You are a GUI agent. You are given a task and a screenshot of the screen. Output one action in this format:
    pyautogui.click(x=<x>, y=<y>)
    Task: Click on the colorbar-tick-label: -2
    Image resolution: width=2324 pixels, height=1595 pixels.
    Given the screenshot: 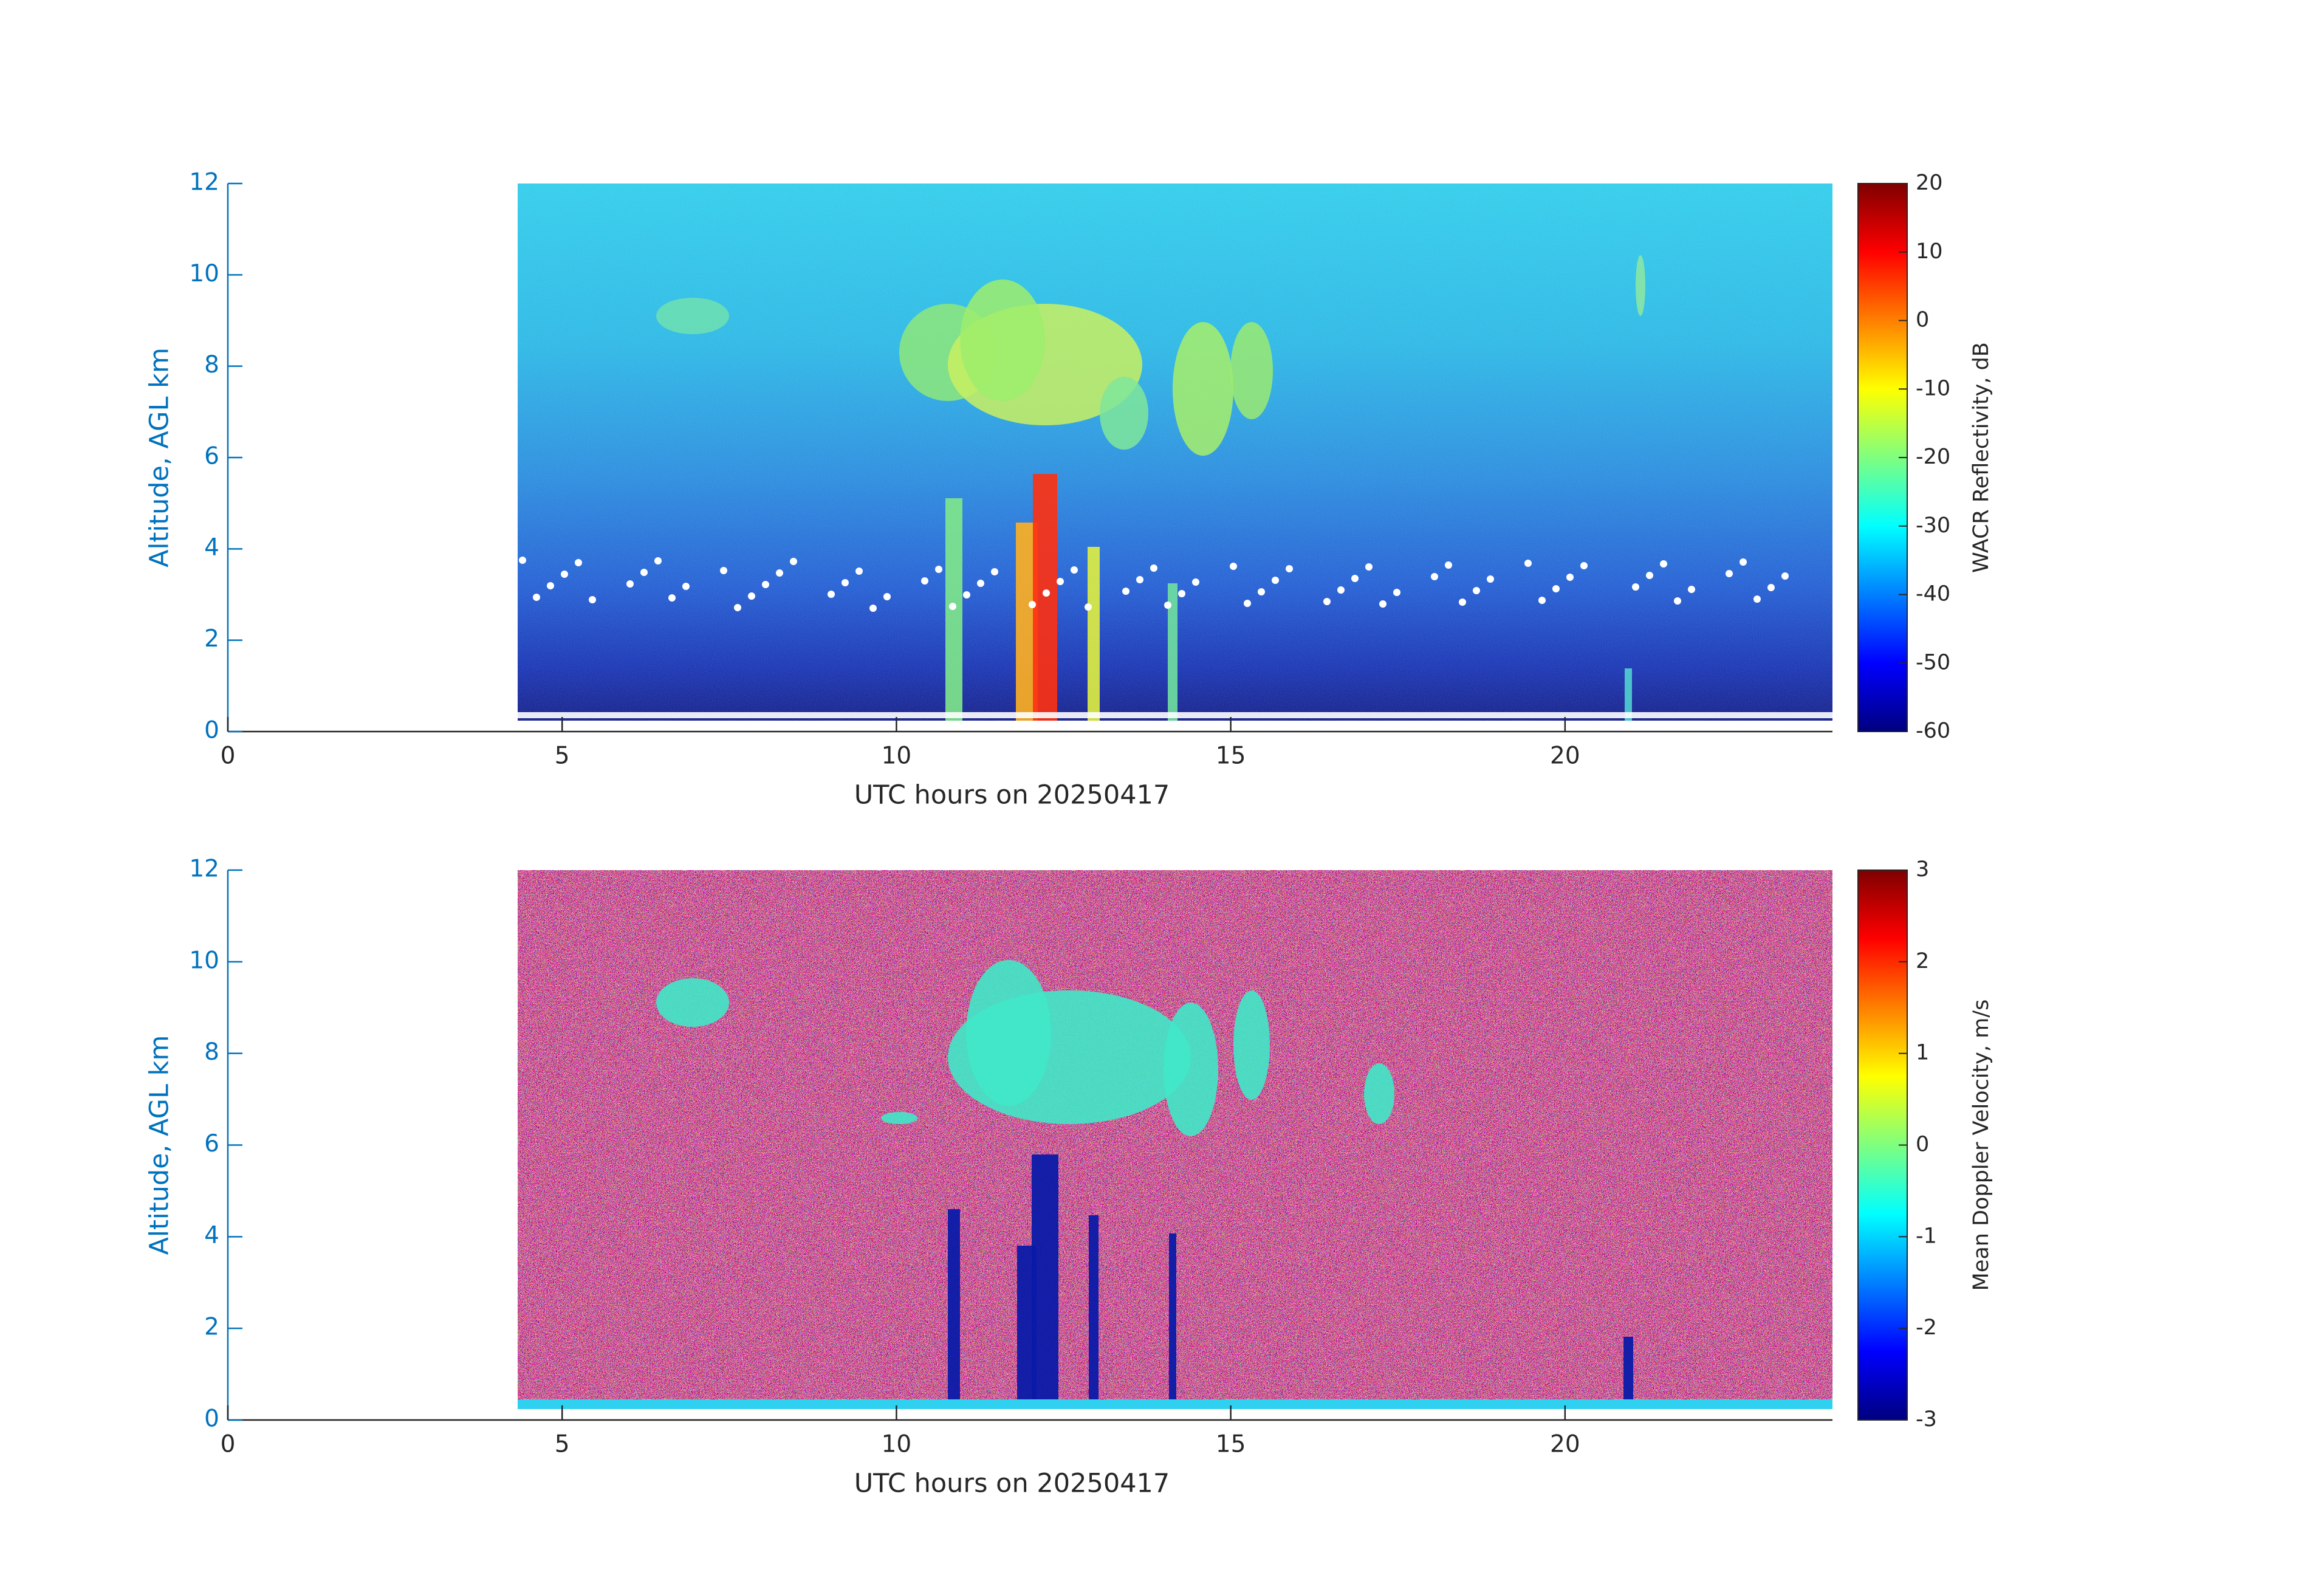 What is the action you would take?
    pyautogui.click(x=1927, y=1327)
    